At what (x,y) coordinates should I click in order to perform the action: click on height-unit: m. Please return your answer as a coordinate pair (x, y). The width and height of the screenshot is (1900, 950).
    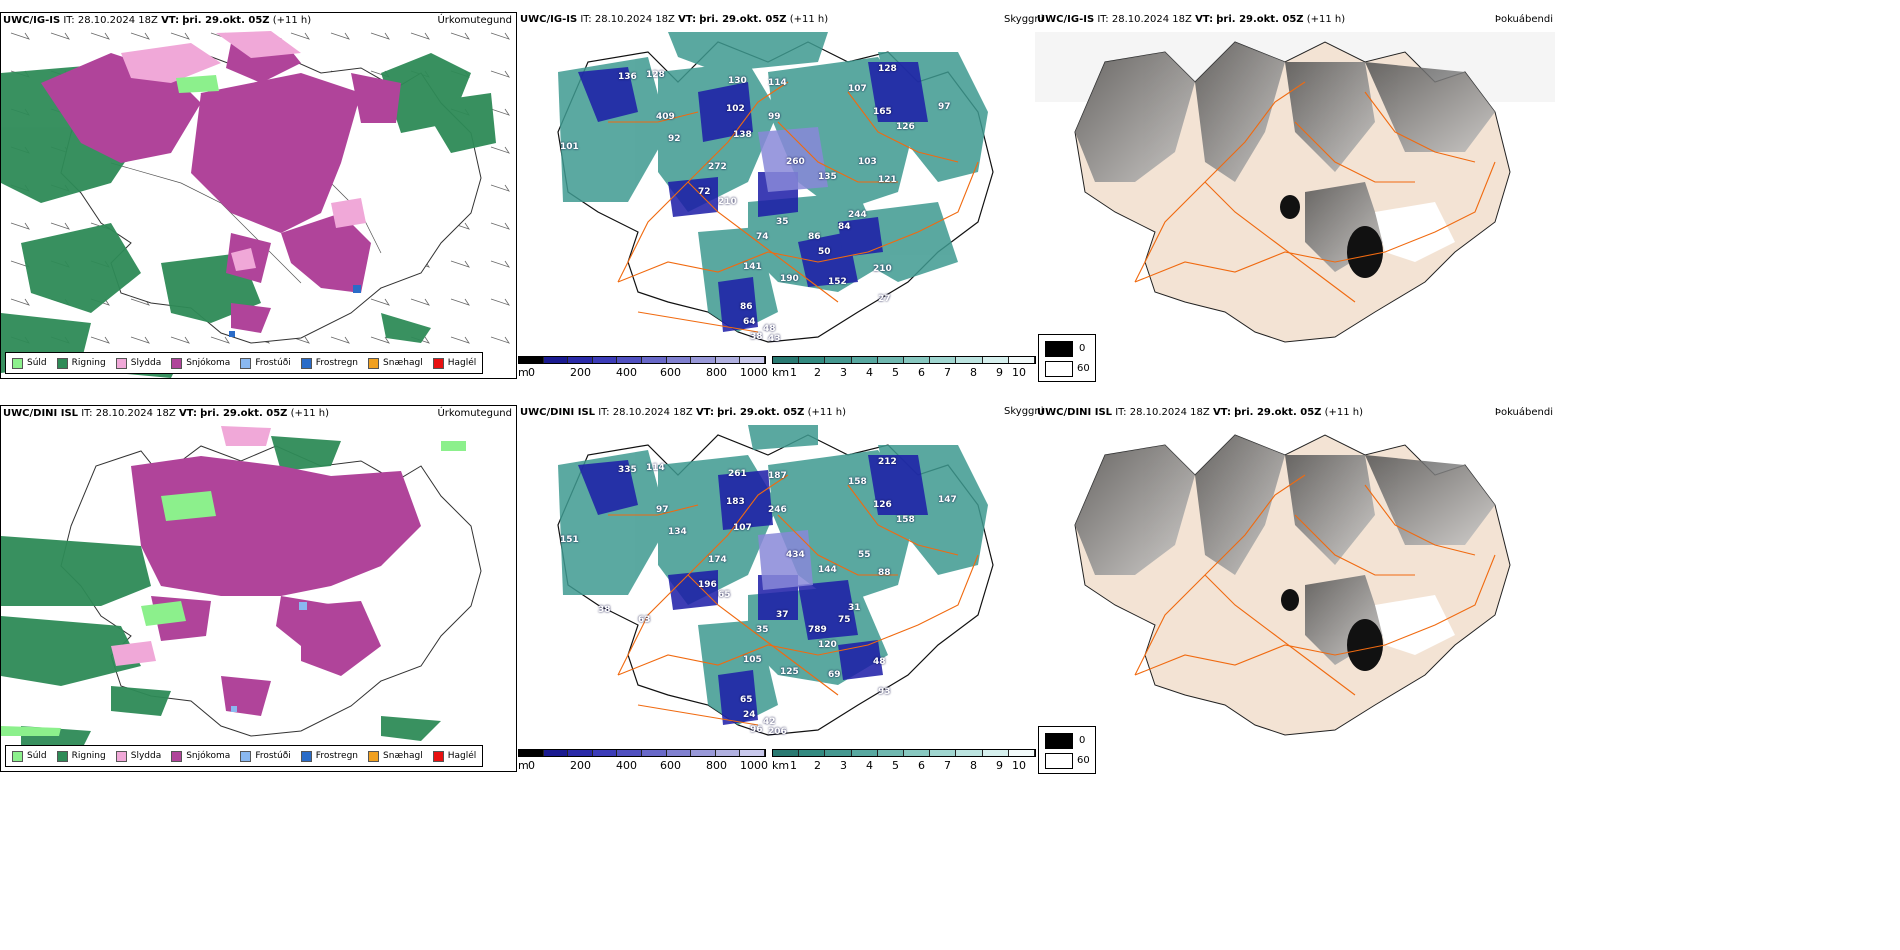
    Looking at the image, I should click on (523, 372).